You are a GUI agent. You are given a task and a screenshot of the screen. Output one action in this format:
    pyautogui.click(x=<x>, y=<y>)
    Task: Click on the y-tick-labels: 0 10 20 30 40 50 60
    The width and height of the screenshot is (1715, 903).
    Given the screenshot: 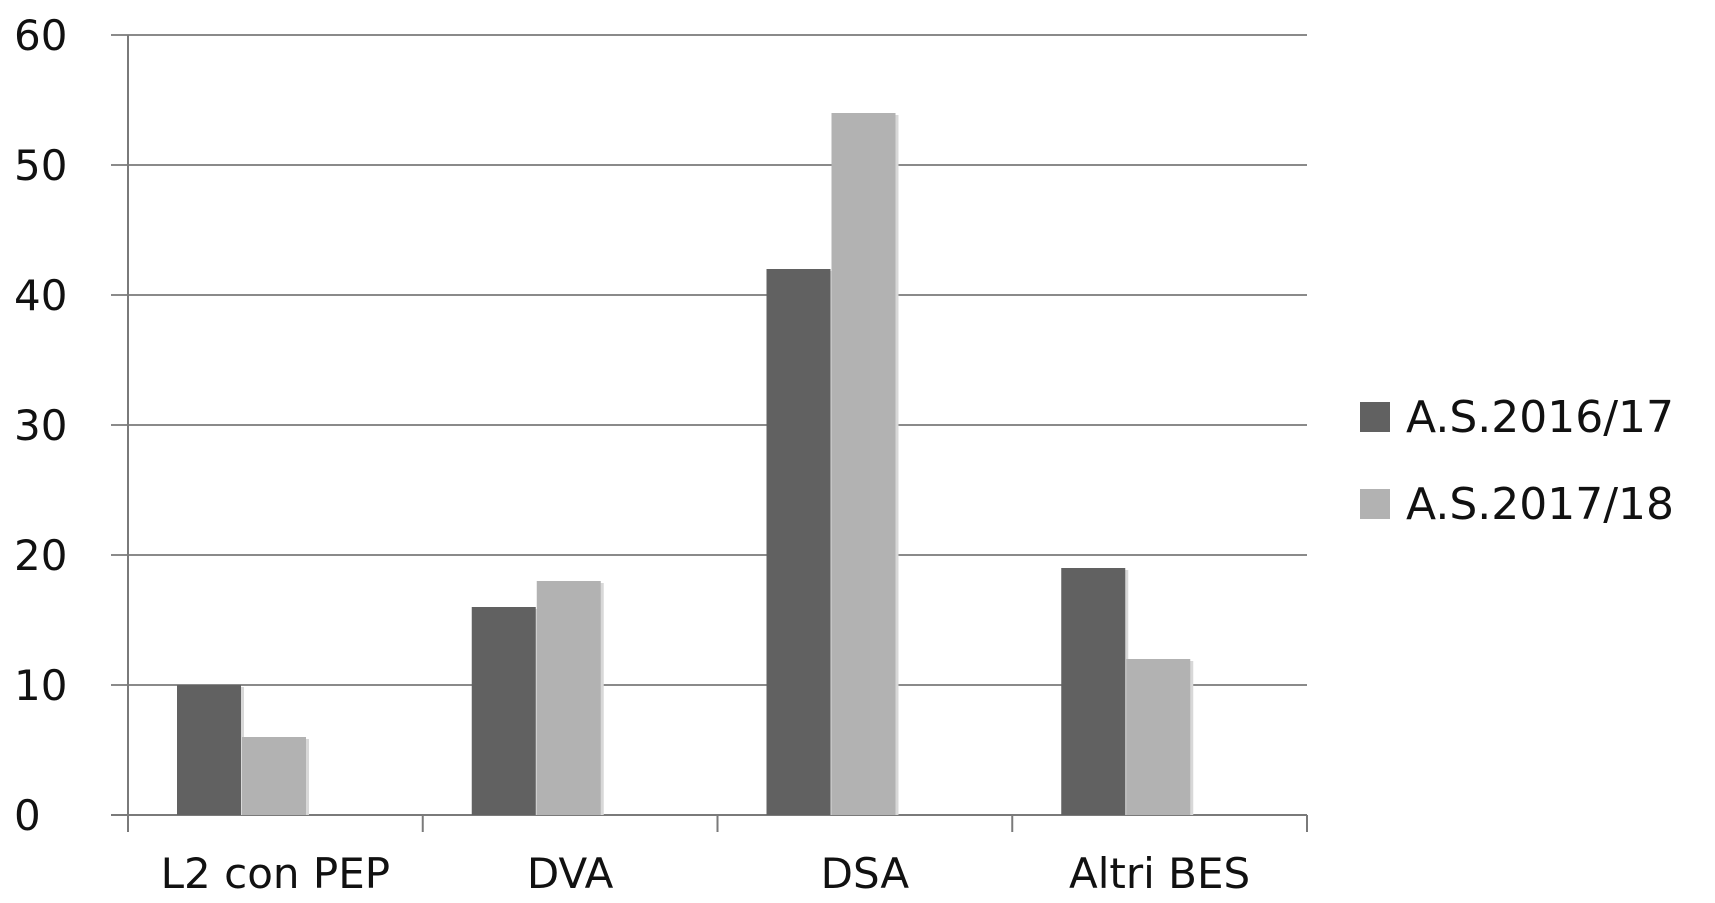 What is the action you would take?
    pyautogui.click(x=40, y=425)
    